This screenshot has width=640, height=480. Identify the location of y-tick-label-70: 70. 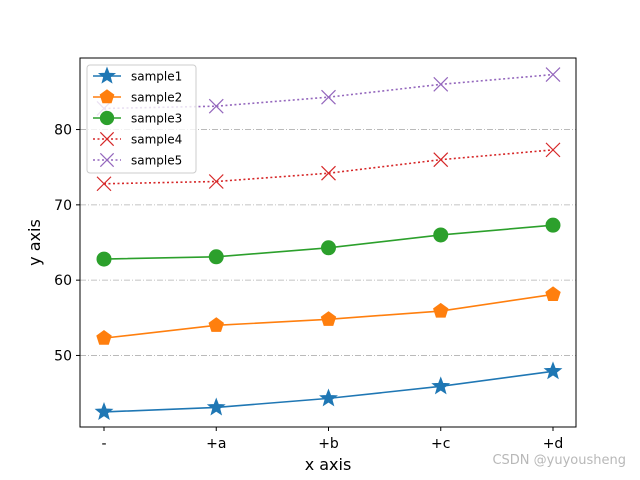
(63, 206).